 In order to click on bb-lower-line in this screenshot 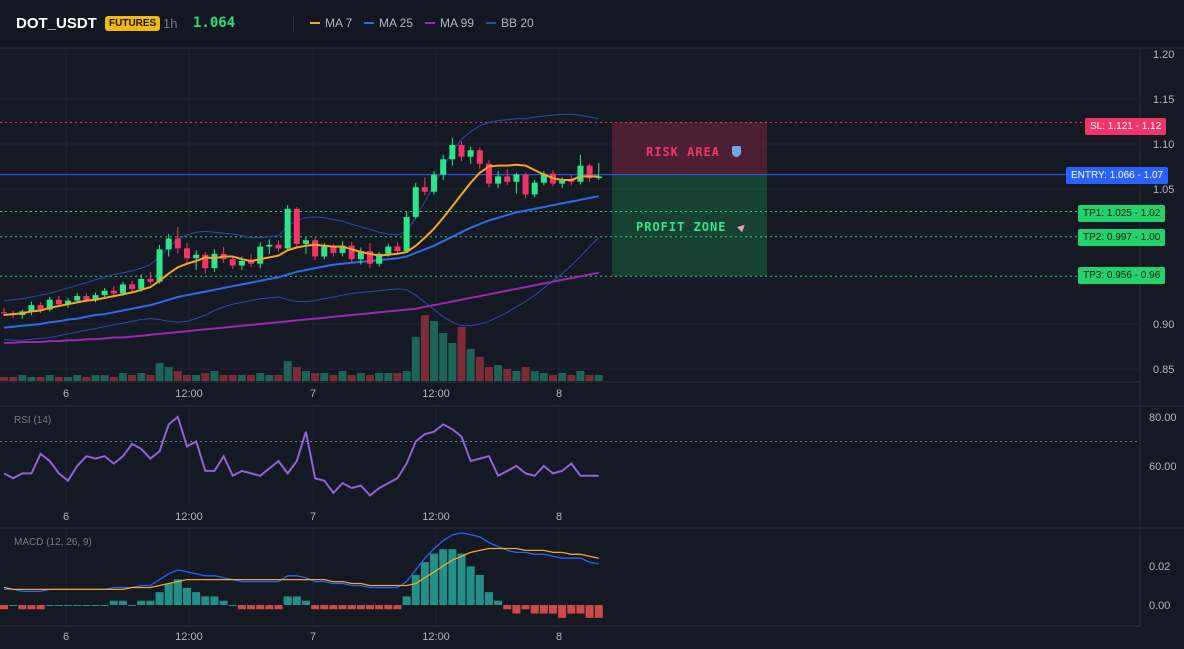, I will do `click(301, 289)`.